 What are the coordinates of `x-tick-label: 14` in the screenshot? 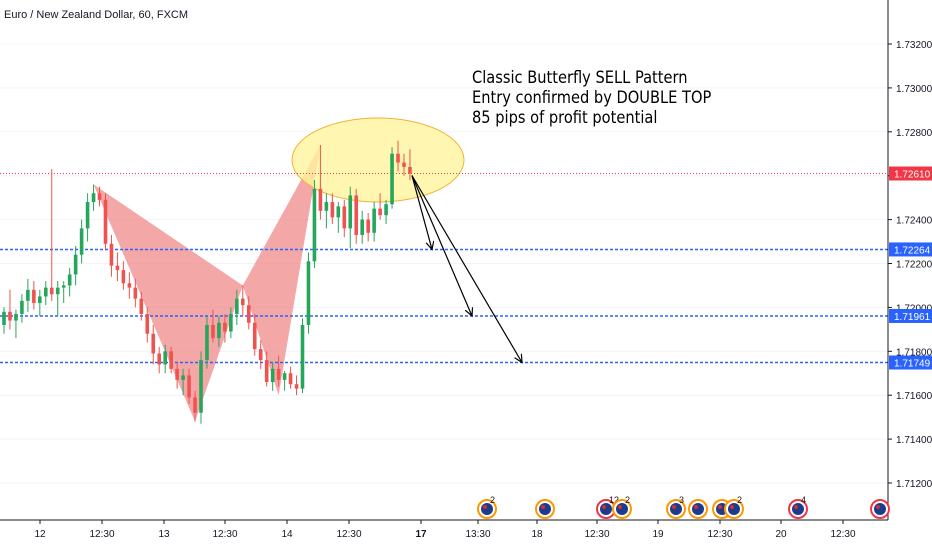 It's located at (287, 534).